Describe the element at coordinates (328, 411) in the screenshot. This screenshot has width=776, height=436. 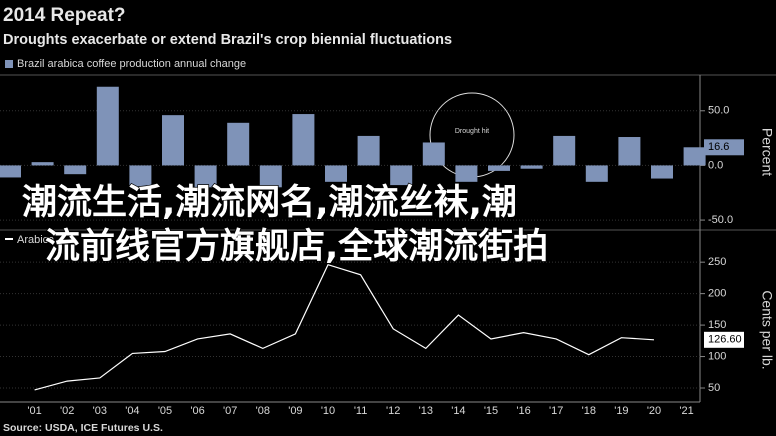
I see `x-tick-label: '10` at that location.